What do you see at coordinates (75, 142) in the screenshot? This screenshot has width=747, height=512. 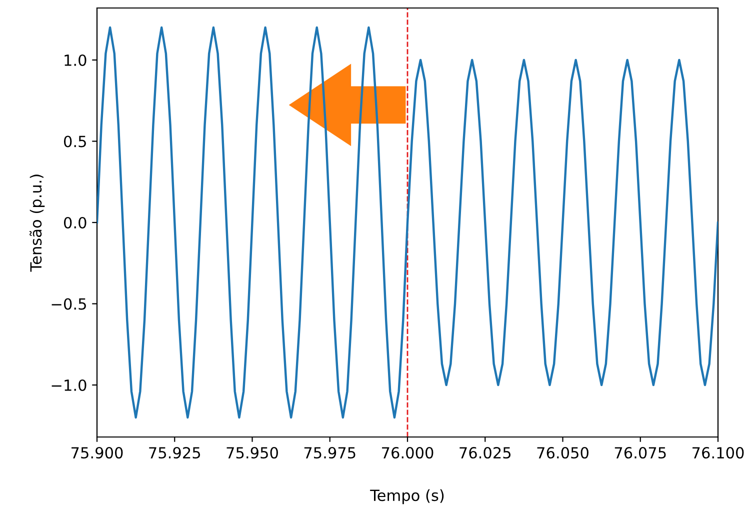 I see `y-tick-label: 0.5` at bounding box center [75, 142].